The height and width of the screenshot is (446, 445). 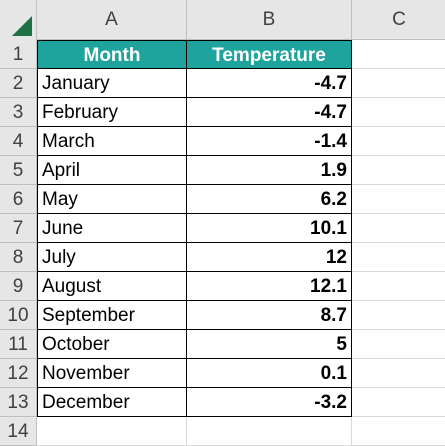 I want to click on select-all-button, so click(x=18, y=20).